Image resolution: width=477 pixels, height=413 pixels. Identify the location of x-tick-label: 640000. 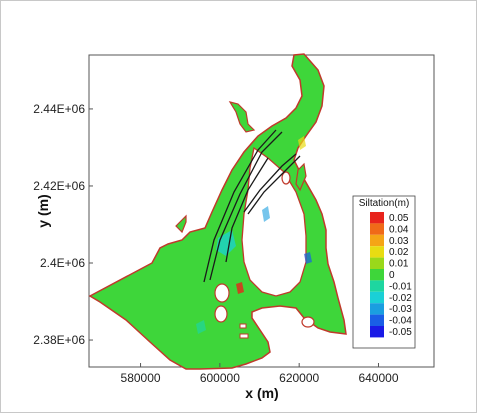
(378, 378).